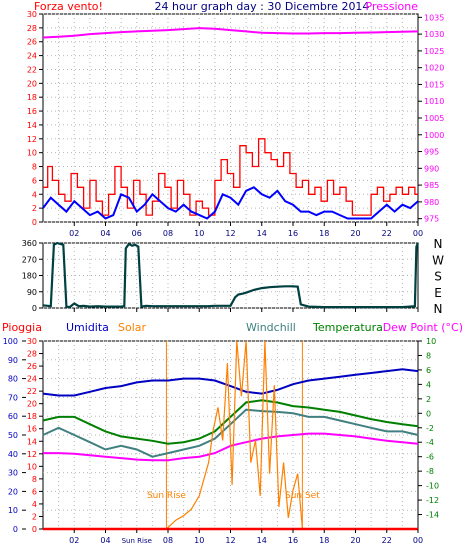 This screenshot has width=466, height=555. Describe the element at coordinates (105, 540) in the screenshot. I see `hour-tick-label: 04` at that location.